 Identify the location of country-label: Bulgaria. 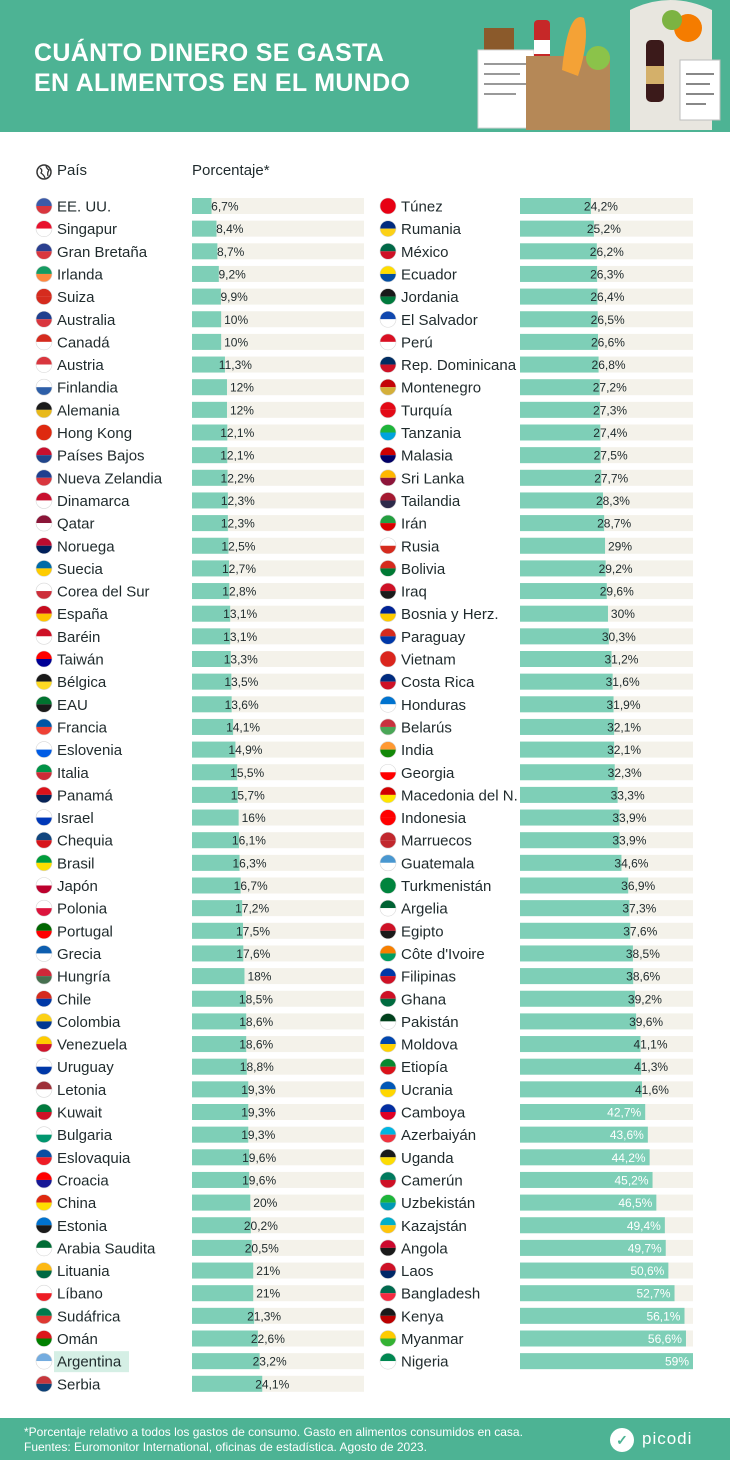
(85, 1135).